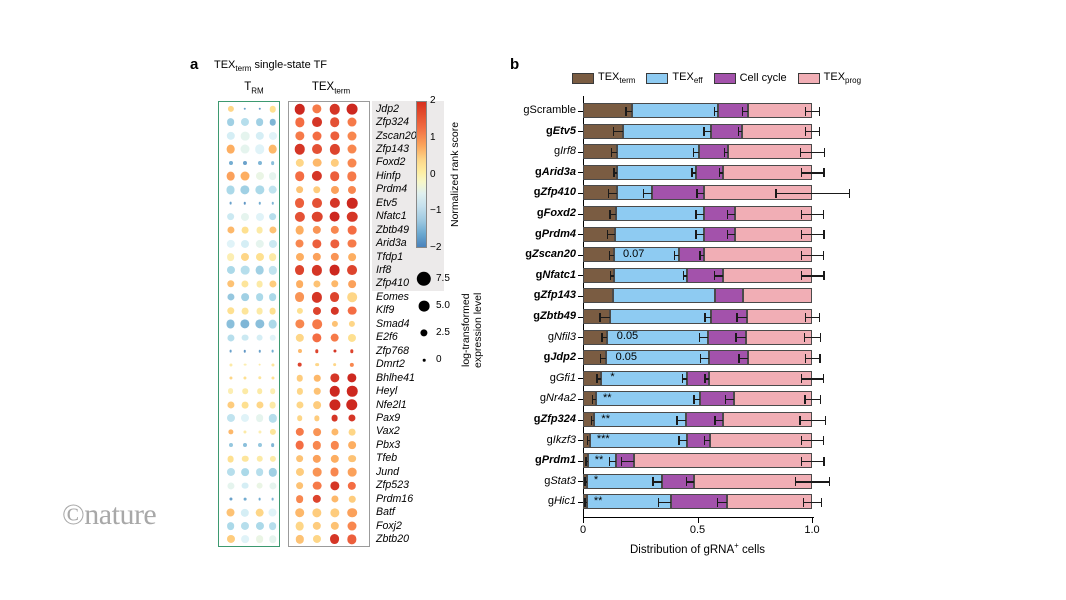 This screenshot has height=600, width=1066. I want to click on bar-row-label: gScramble, so click(549, 110).